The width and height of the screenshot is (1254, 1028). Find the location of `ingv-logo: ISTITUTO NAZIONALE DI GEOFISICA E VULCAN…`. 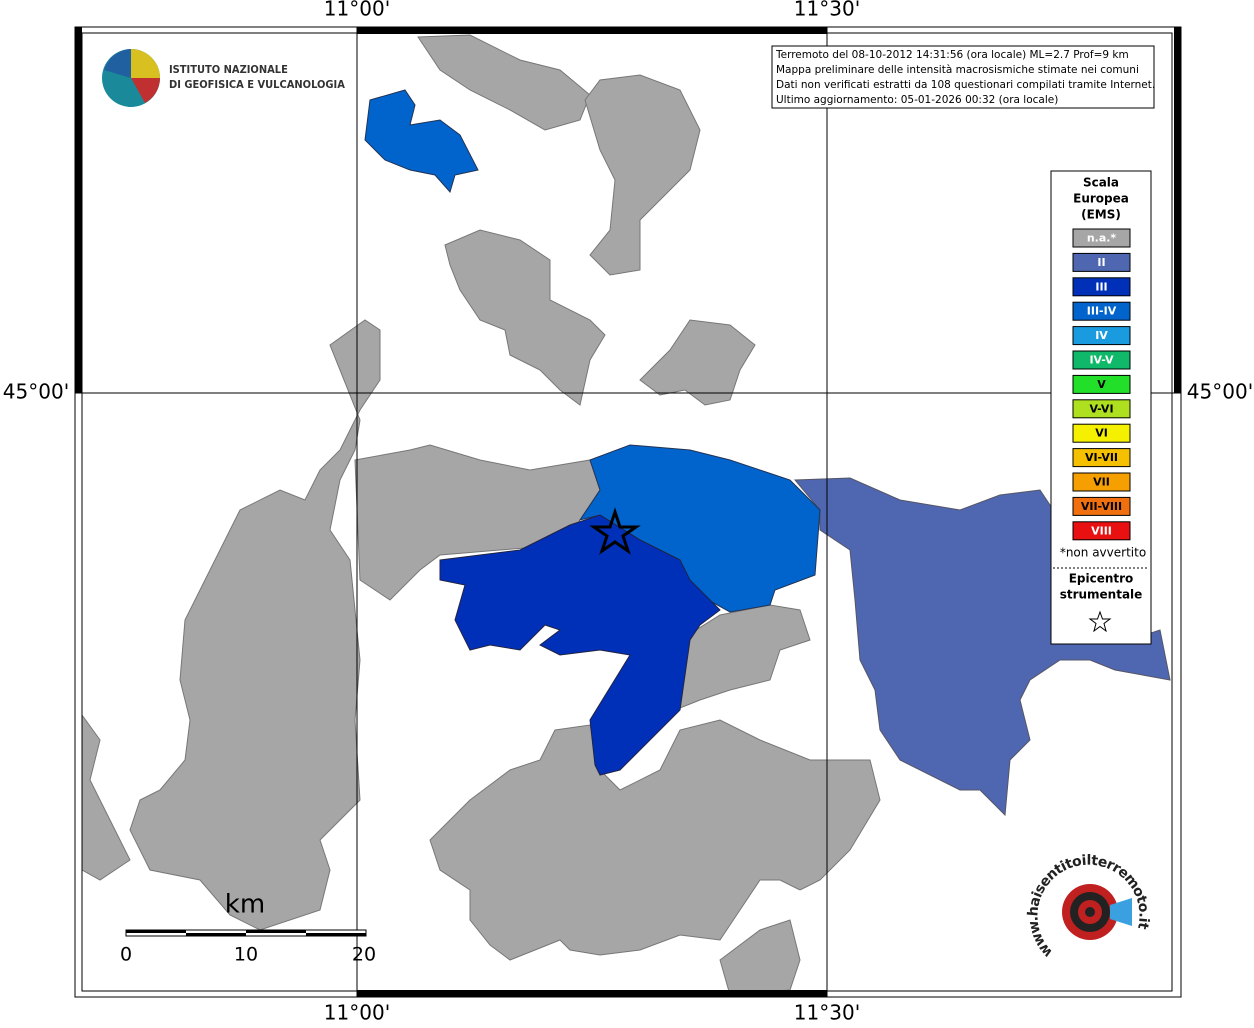

ingv-logo: ISTITUTO NAZIONALE DI GEOFISICA E VULCAN… is located at coordinates (223, 78).